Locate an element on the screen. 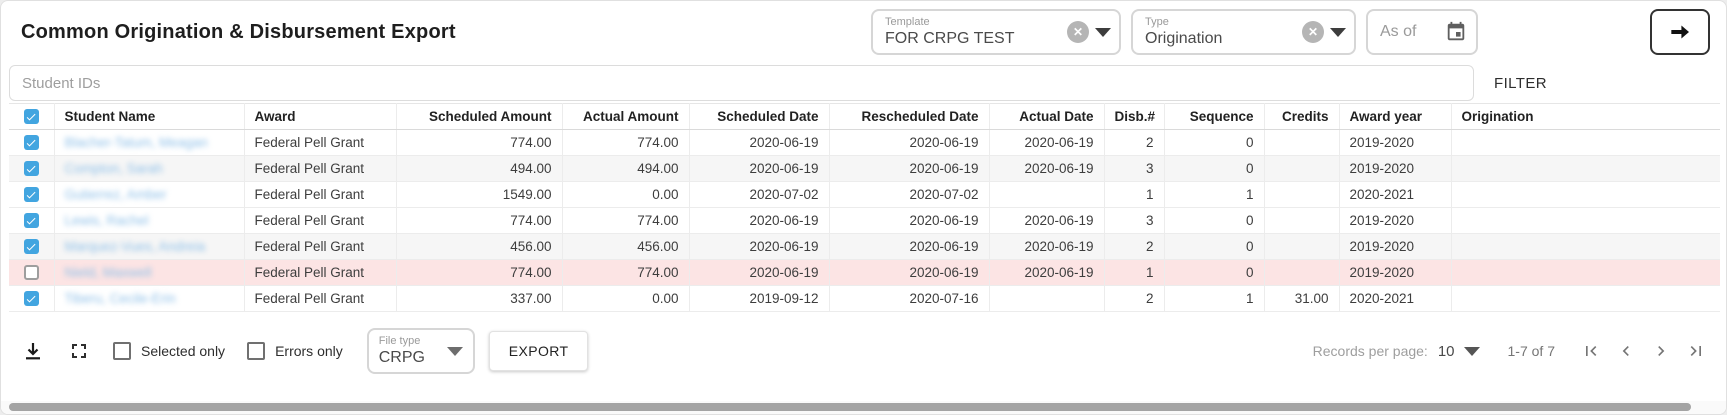 The height and width of the screenshot is (415, 1727). cell-actual_date is located at coordinates (1047, 298).